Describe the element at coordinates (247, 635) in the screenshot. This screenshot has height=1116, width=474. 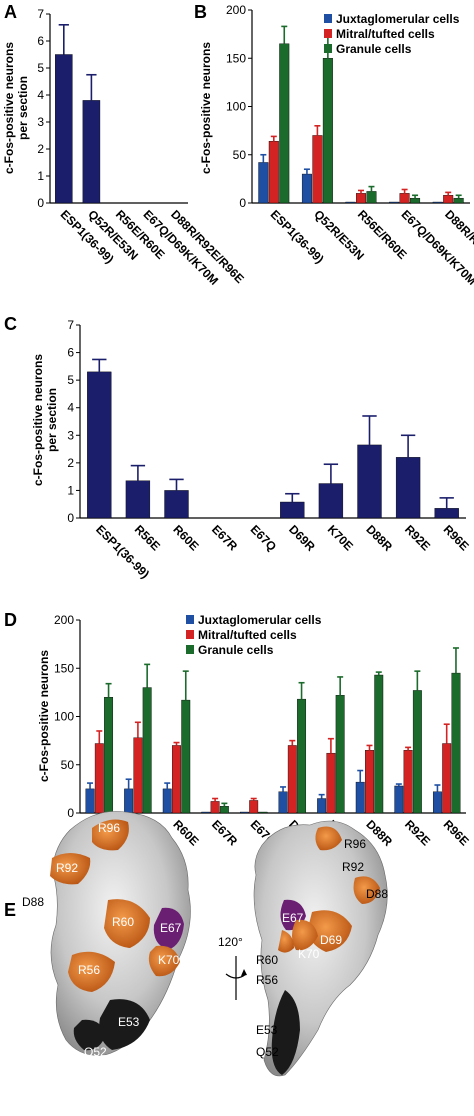
I see `panel-d-legend-label: Mitral/tufted cells` at that location.